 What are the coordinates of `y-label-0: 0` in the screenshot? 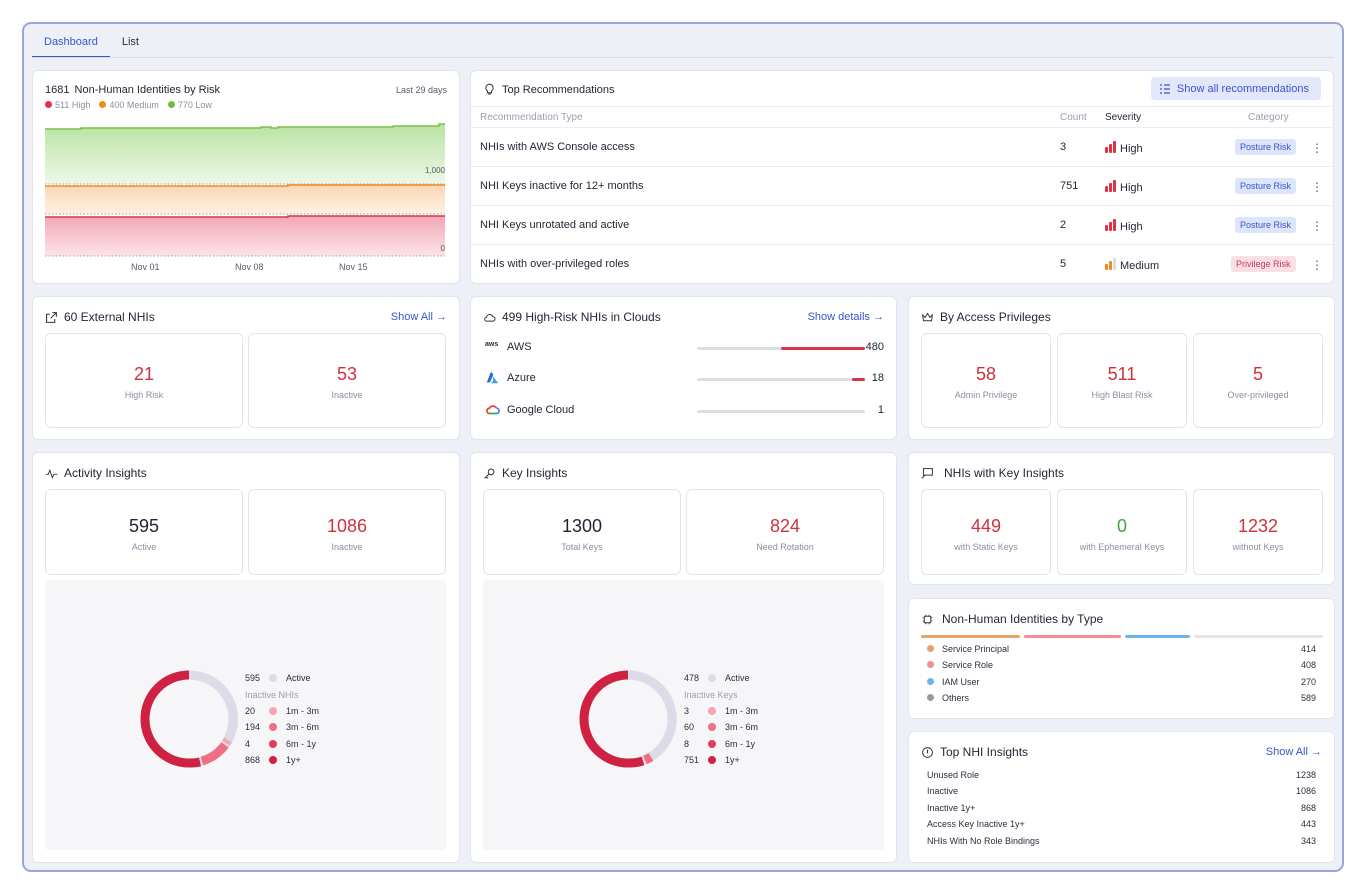 It's located at (442, 248).